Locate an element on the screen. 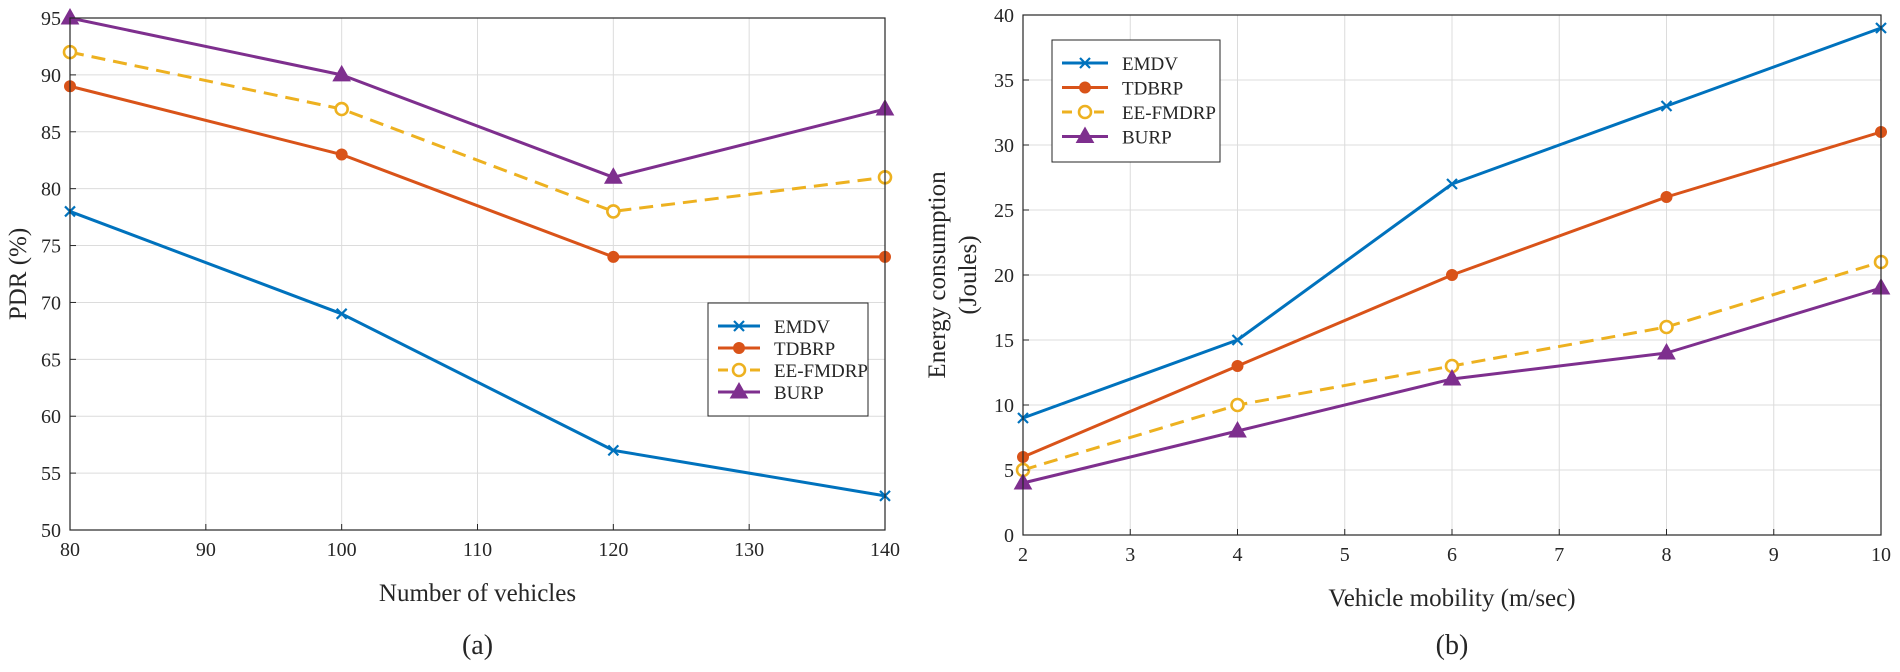 The width and height of the screenshot is (1900, 672). chart-a-y-axis-label: PDR (%) is located at coordinates (18, 274).